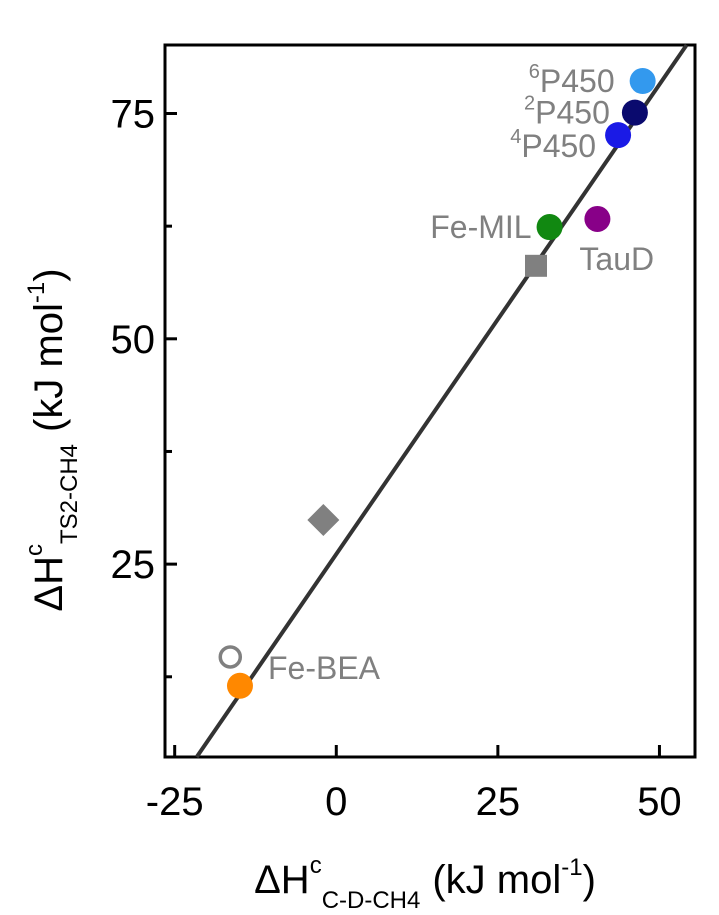 The width and height of the screenshot is (719, 915). Describe the element at coordinates (52, 439) in the screenshot. I see `y-axis-title: ΔHc TS2-CH4 (kJ mol-1)` at that location.